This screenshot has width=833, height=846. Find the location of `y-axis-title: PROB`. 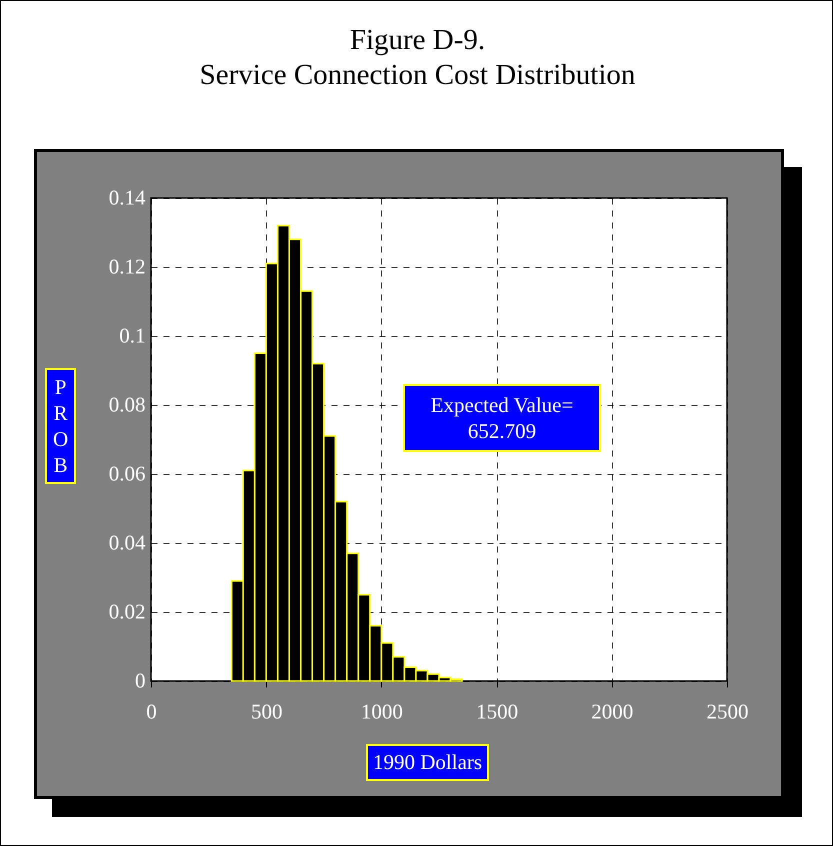

y-axis-title: PROB is located at coordinates (60, 426).